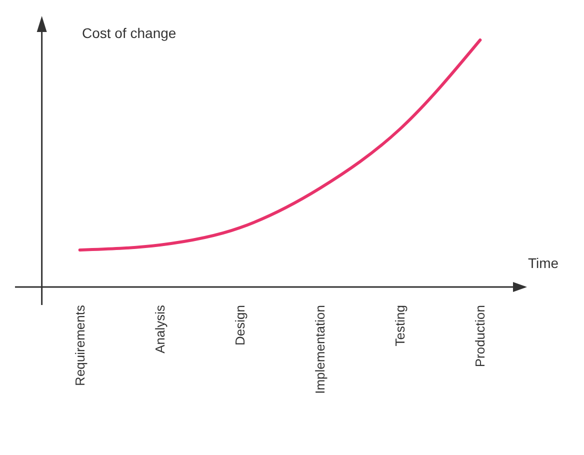 The image size is (584, 455). I want to click on x-tick-label: Implementation, so click(320, 349).